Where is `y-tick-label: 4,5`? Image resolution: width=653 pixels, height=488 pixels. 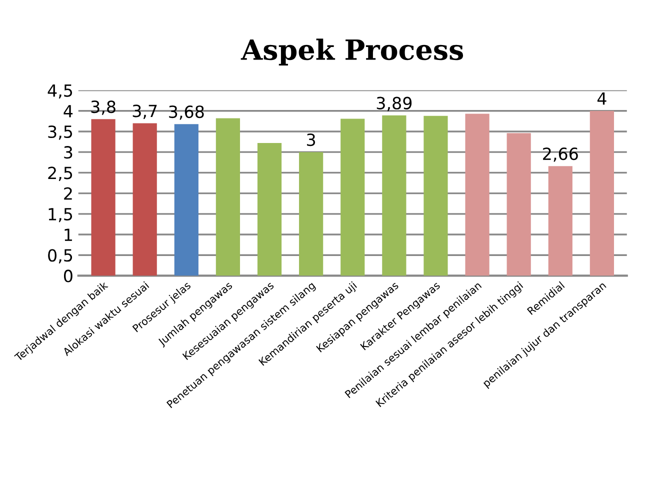 y-tick-label: 4,5 is located at coordinates (60, 91).